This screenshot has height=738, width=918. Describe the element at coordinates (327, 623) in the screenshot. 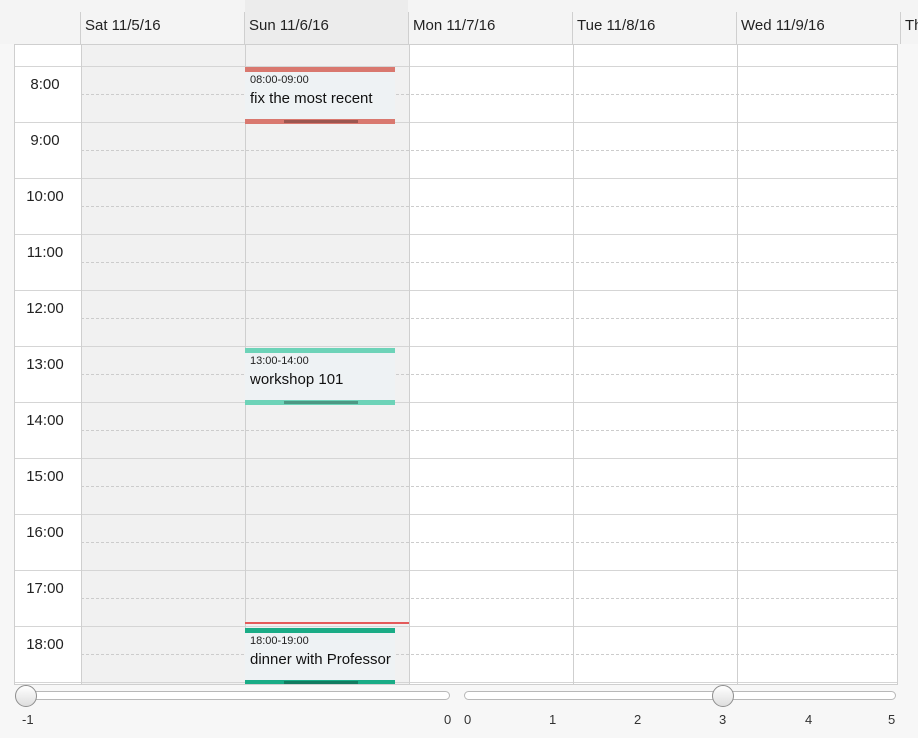

I see `current-time-line` at that location.